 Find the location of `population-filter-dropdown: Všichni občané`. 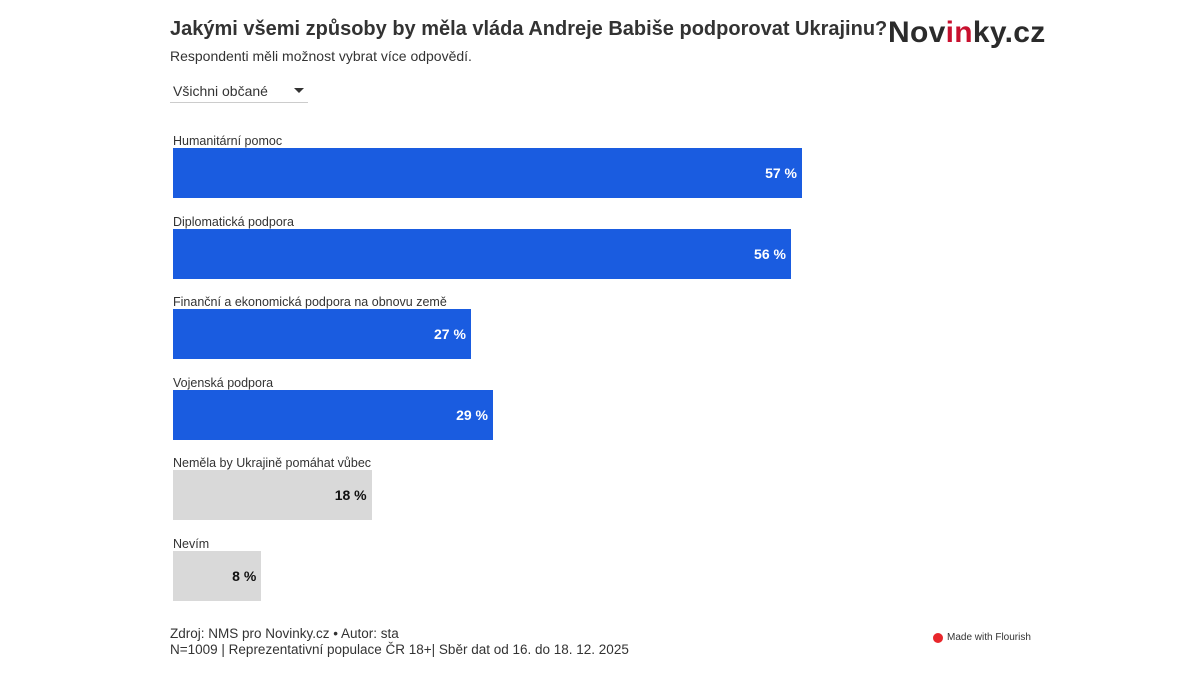

population-filter-dropdown: Všichni občané is located at coordinates (239, 91).